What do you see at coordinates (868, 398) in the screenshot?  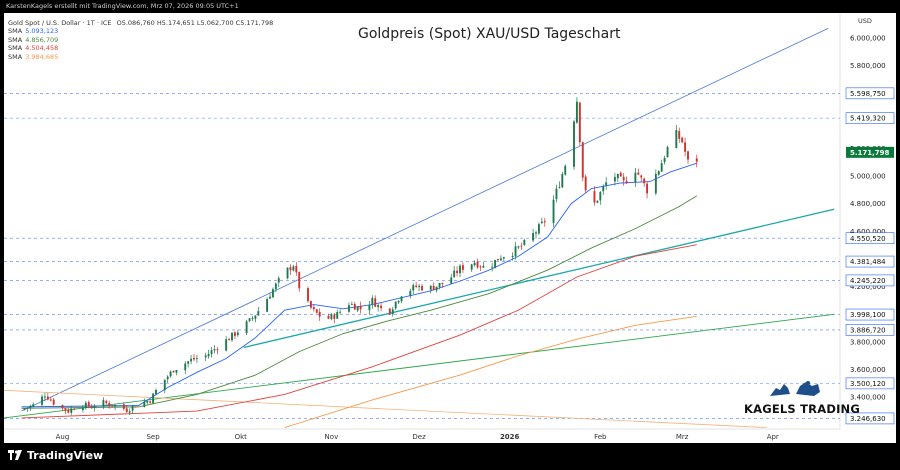 I see `y-tick-label: 3.400,000` at bounding box center [868, 398].